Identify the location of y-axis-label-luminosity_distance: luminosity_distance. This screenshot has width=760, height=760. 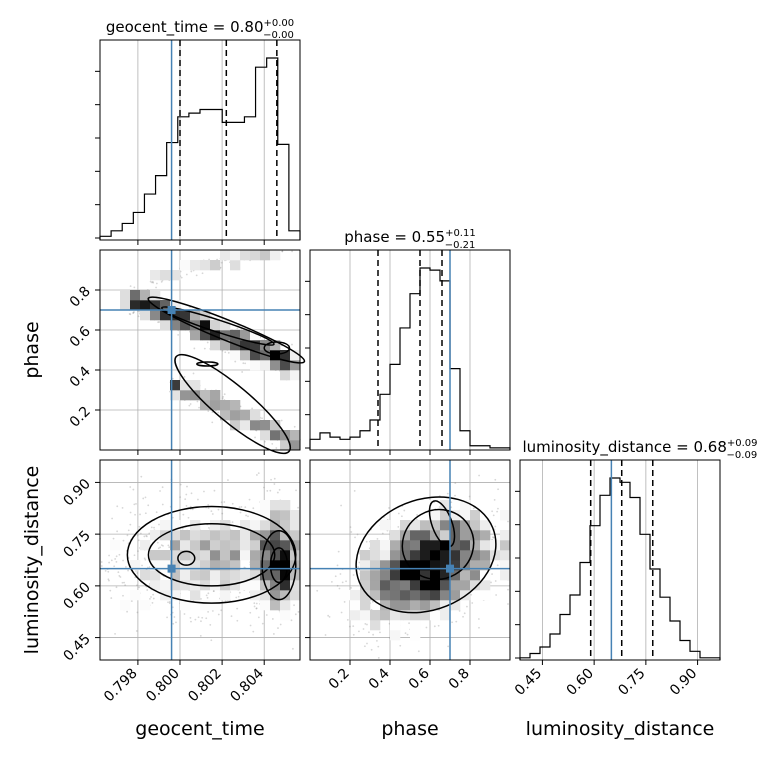
(32, 560).